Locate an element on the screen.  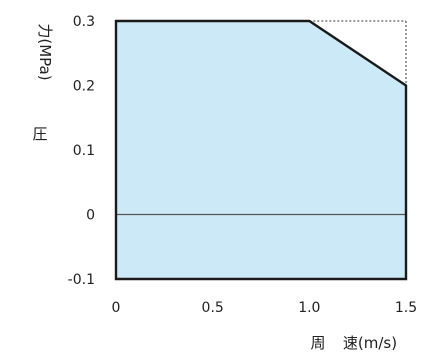
y-tick-label: 0.1 is located at coordinates (84, 151).